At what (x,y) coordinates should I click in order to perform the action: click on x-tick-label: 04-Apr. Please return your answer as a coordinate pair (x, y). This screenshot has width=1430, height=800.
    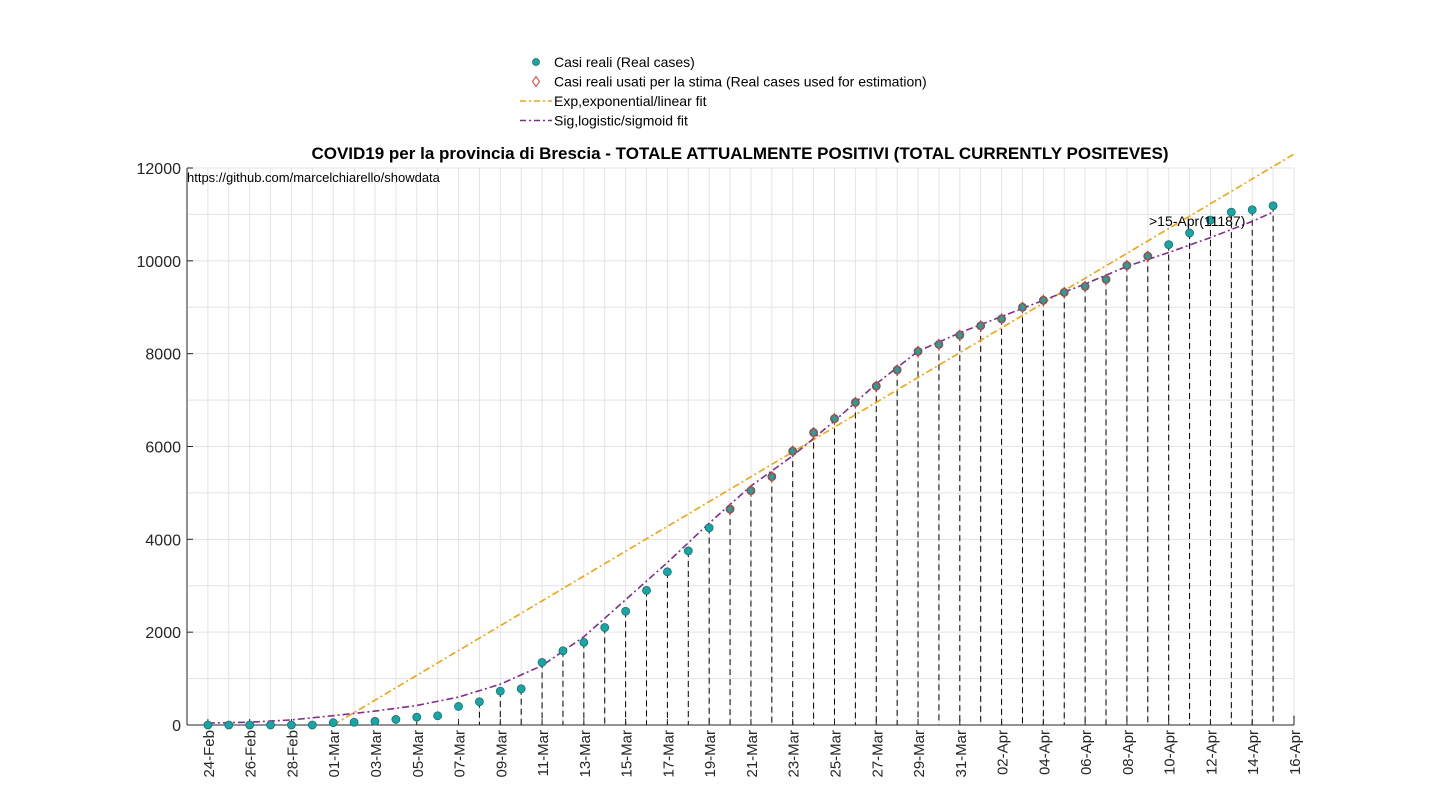
    Looking at the image, I should click on (1044, 752).